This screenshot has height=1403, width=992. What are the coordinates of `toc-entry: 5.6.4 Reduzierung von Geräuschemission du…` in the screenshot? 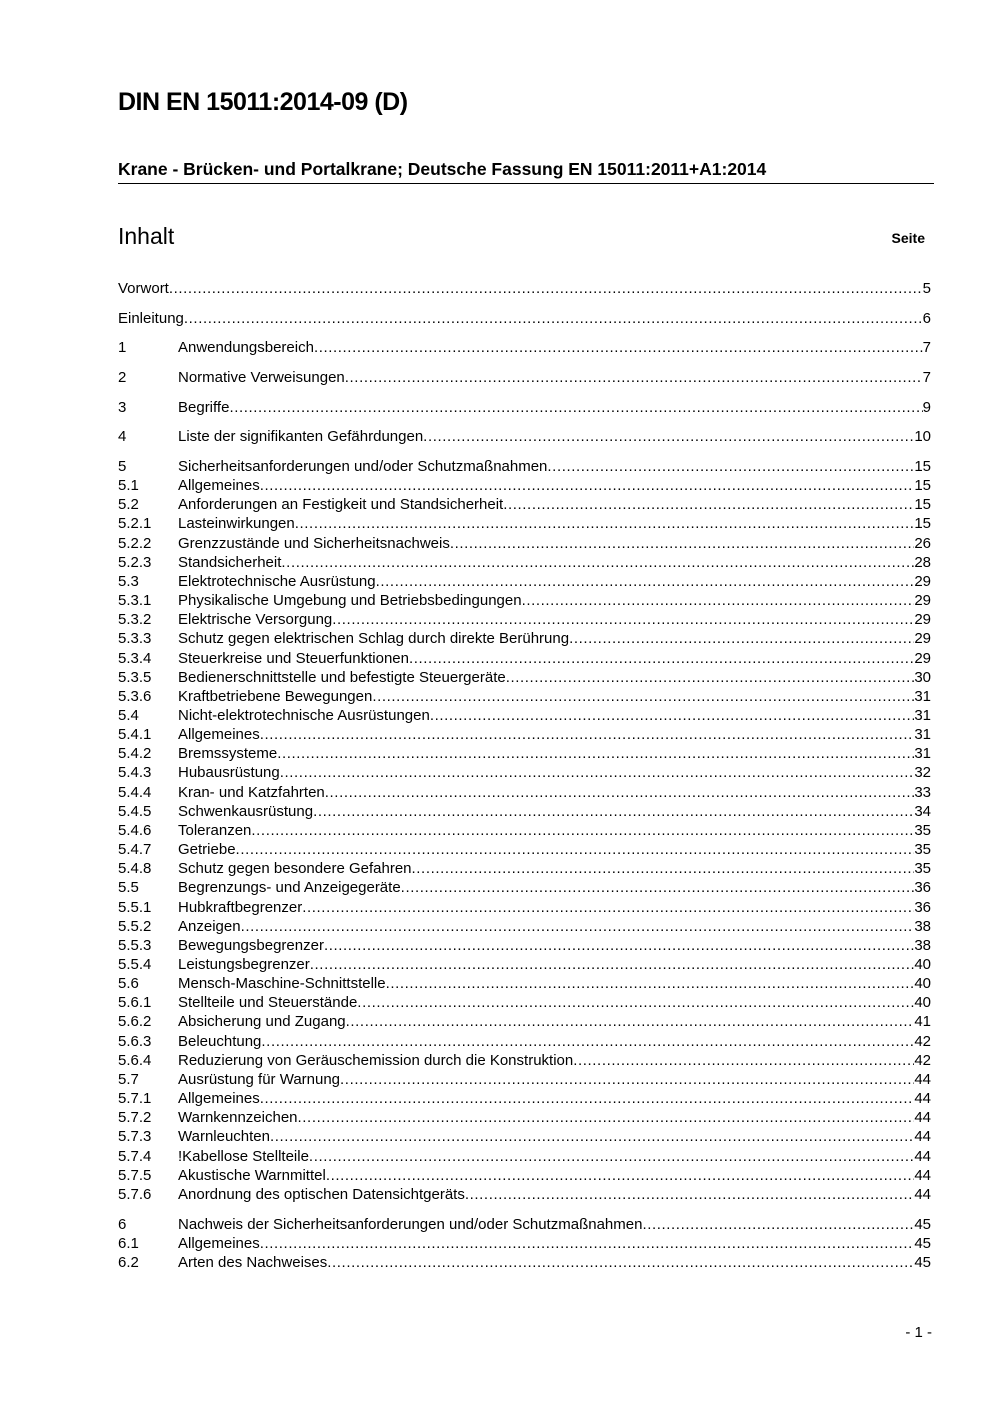 It's located at (524, 1060).